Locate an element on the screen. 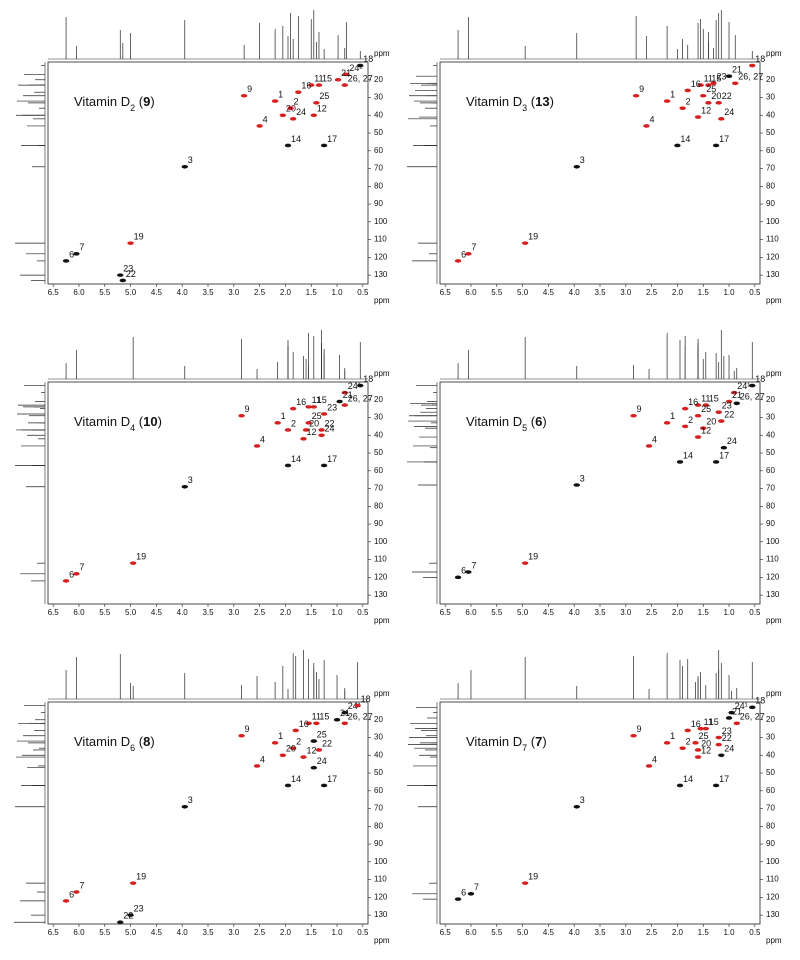 Image resolution: width=800 pixels, height=960 pixels. peak-label: 22 is located at coordinates (131, 274).